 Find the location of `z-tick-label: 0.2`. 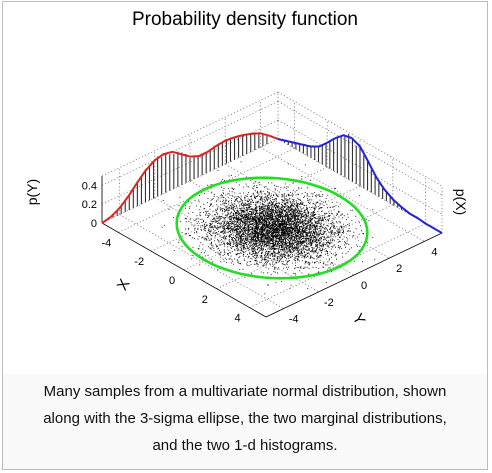

z-tick-label: 0.2 is located at coordinates (89, 205).